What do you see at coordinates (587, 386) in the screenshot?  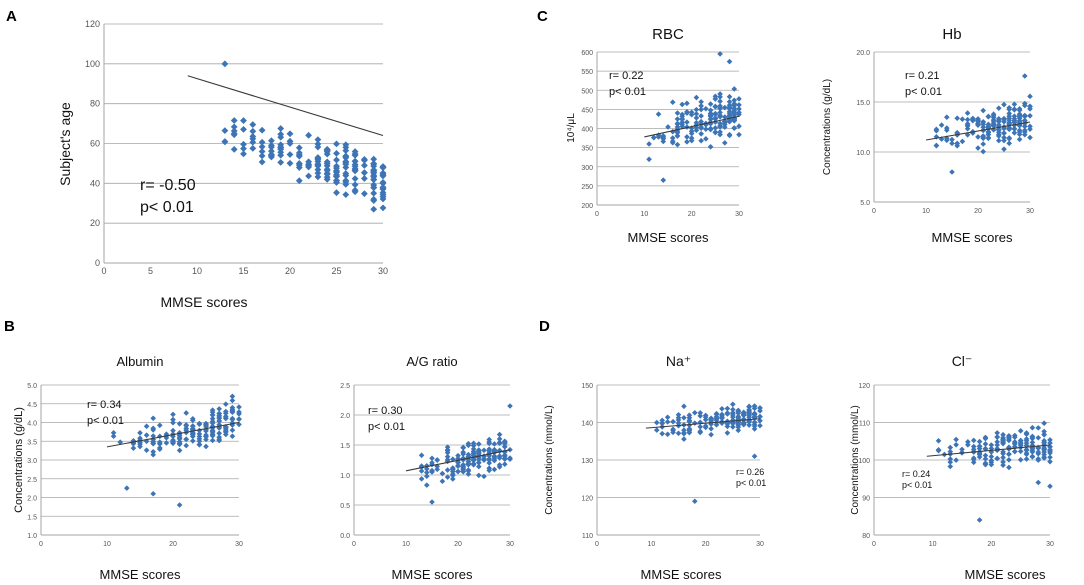 I see `na-ytick-label: 150` at bounding box center [587, 386].